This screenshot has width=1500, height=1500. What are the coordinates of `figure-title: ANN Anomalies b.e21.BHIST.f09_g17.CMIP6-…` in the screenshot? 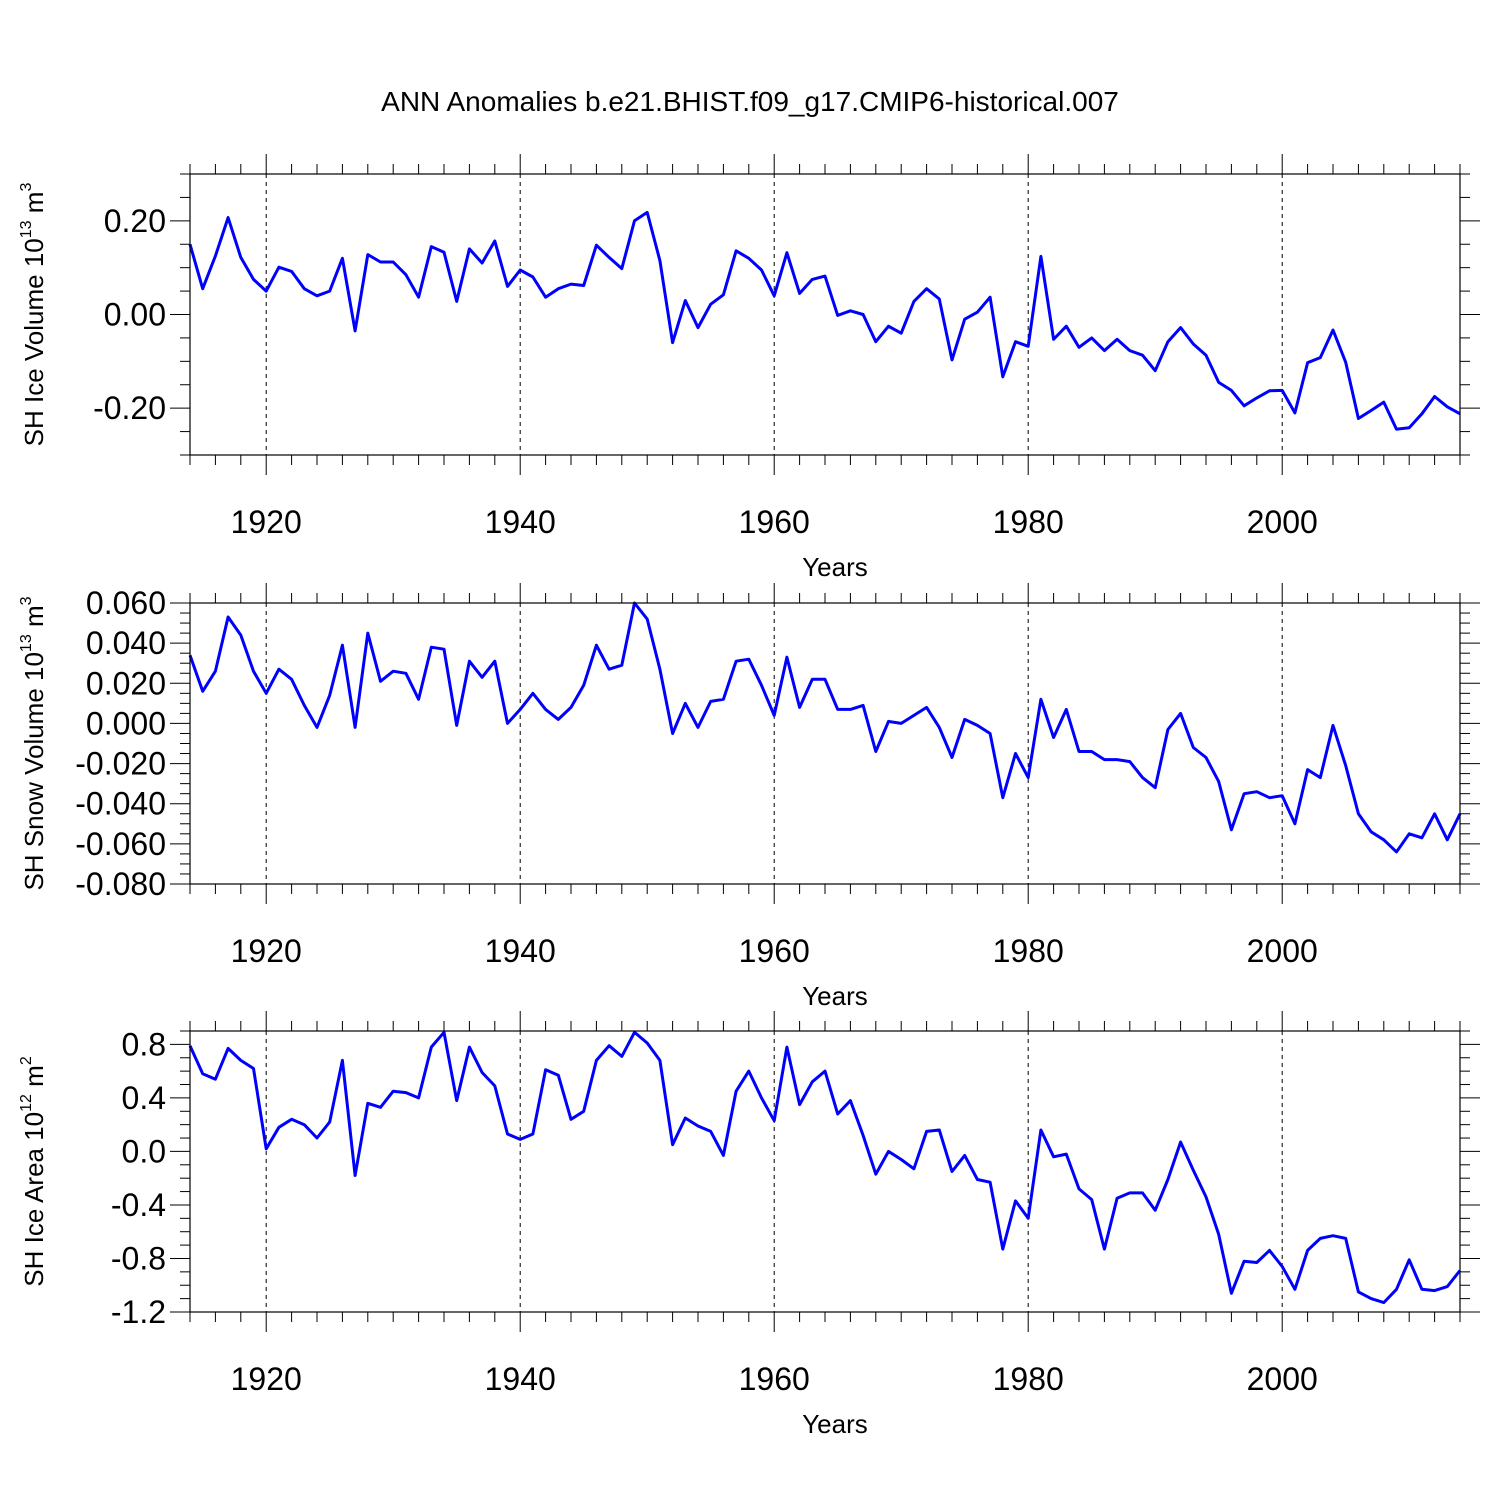 It's located at (750, 101).